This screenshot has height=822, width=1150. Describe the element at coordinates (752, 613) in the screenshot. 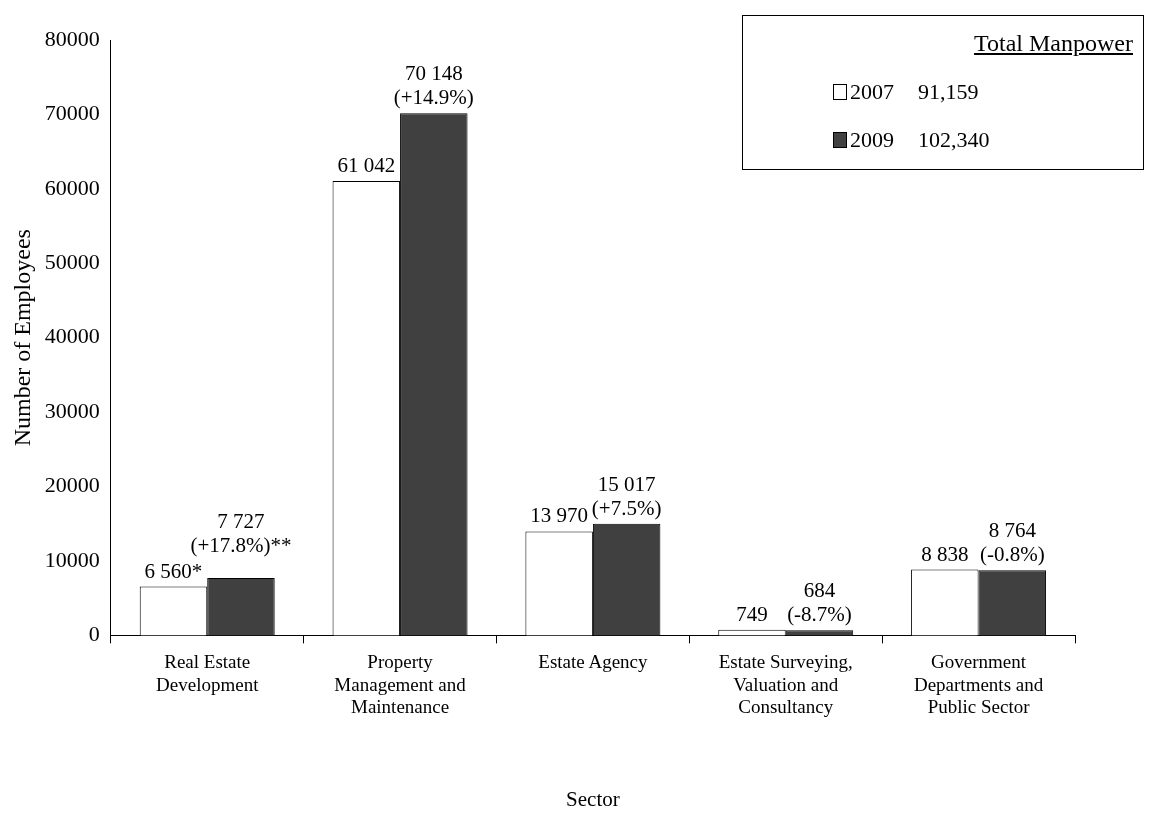

I see `data-label: 749` at that location.